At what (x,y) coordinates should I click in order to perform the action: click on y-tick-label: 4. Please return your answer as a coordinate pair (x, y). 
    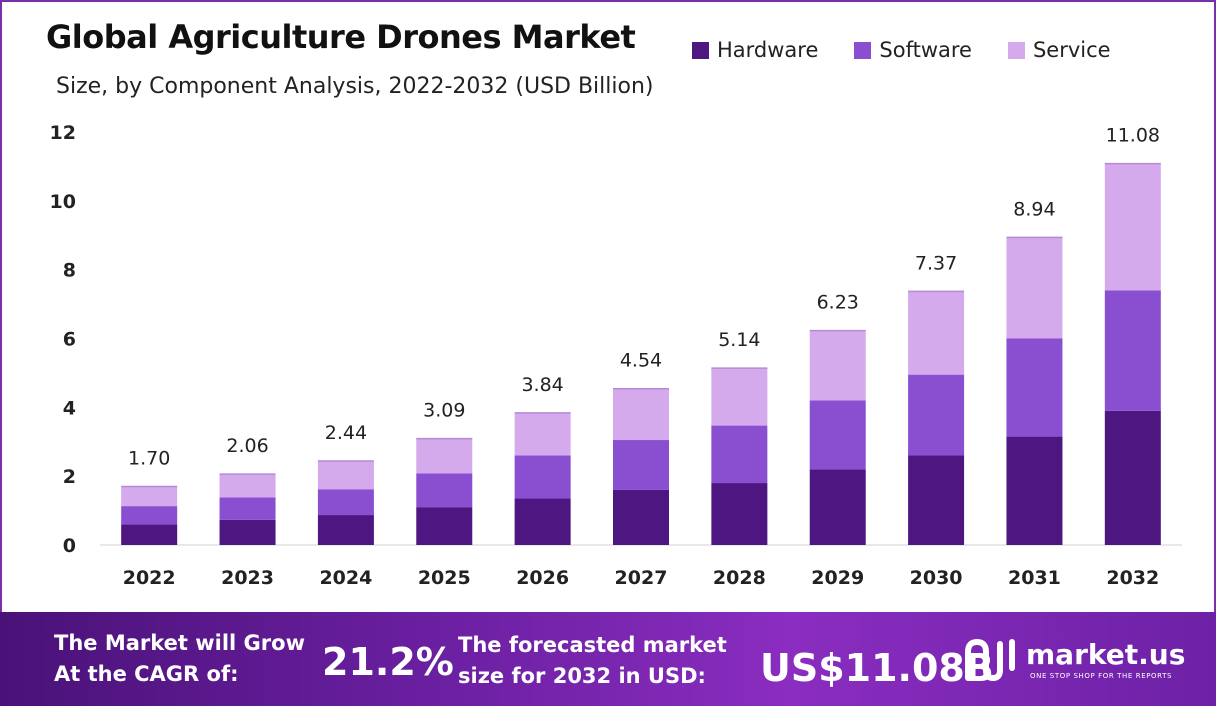
    Looking at the image, I should click on (69, 408).